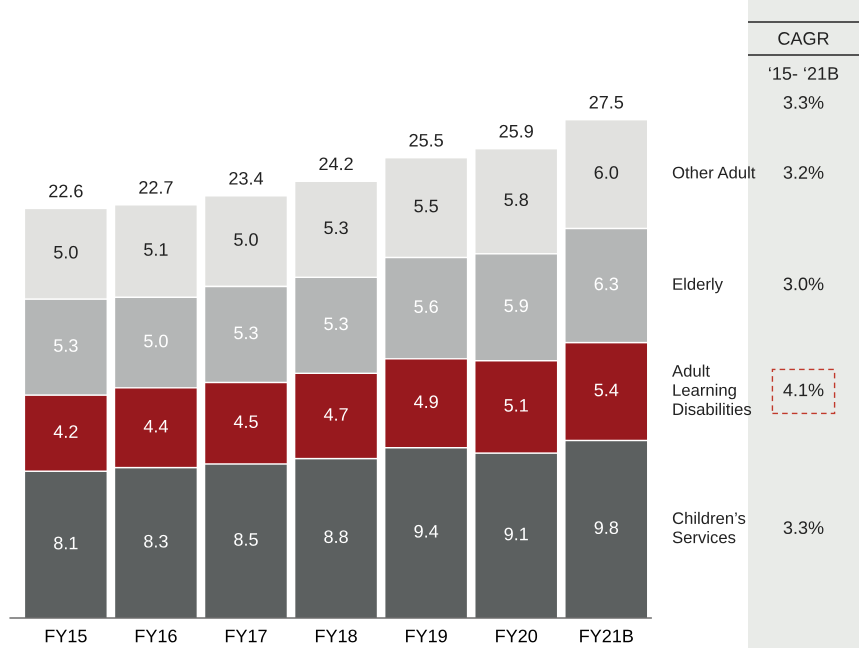  Describe the element at coordinates (426, 636) in the screenshot. I see `x-tick-label: FY19` at that location.